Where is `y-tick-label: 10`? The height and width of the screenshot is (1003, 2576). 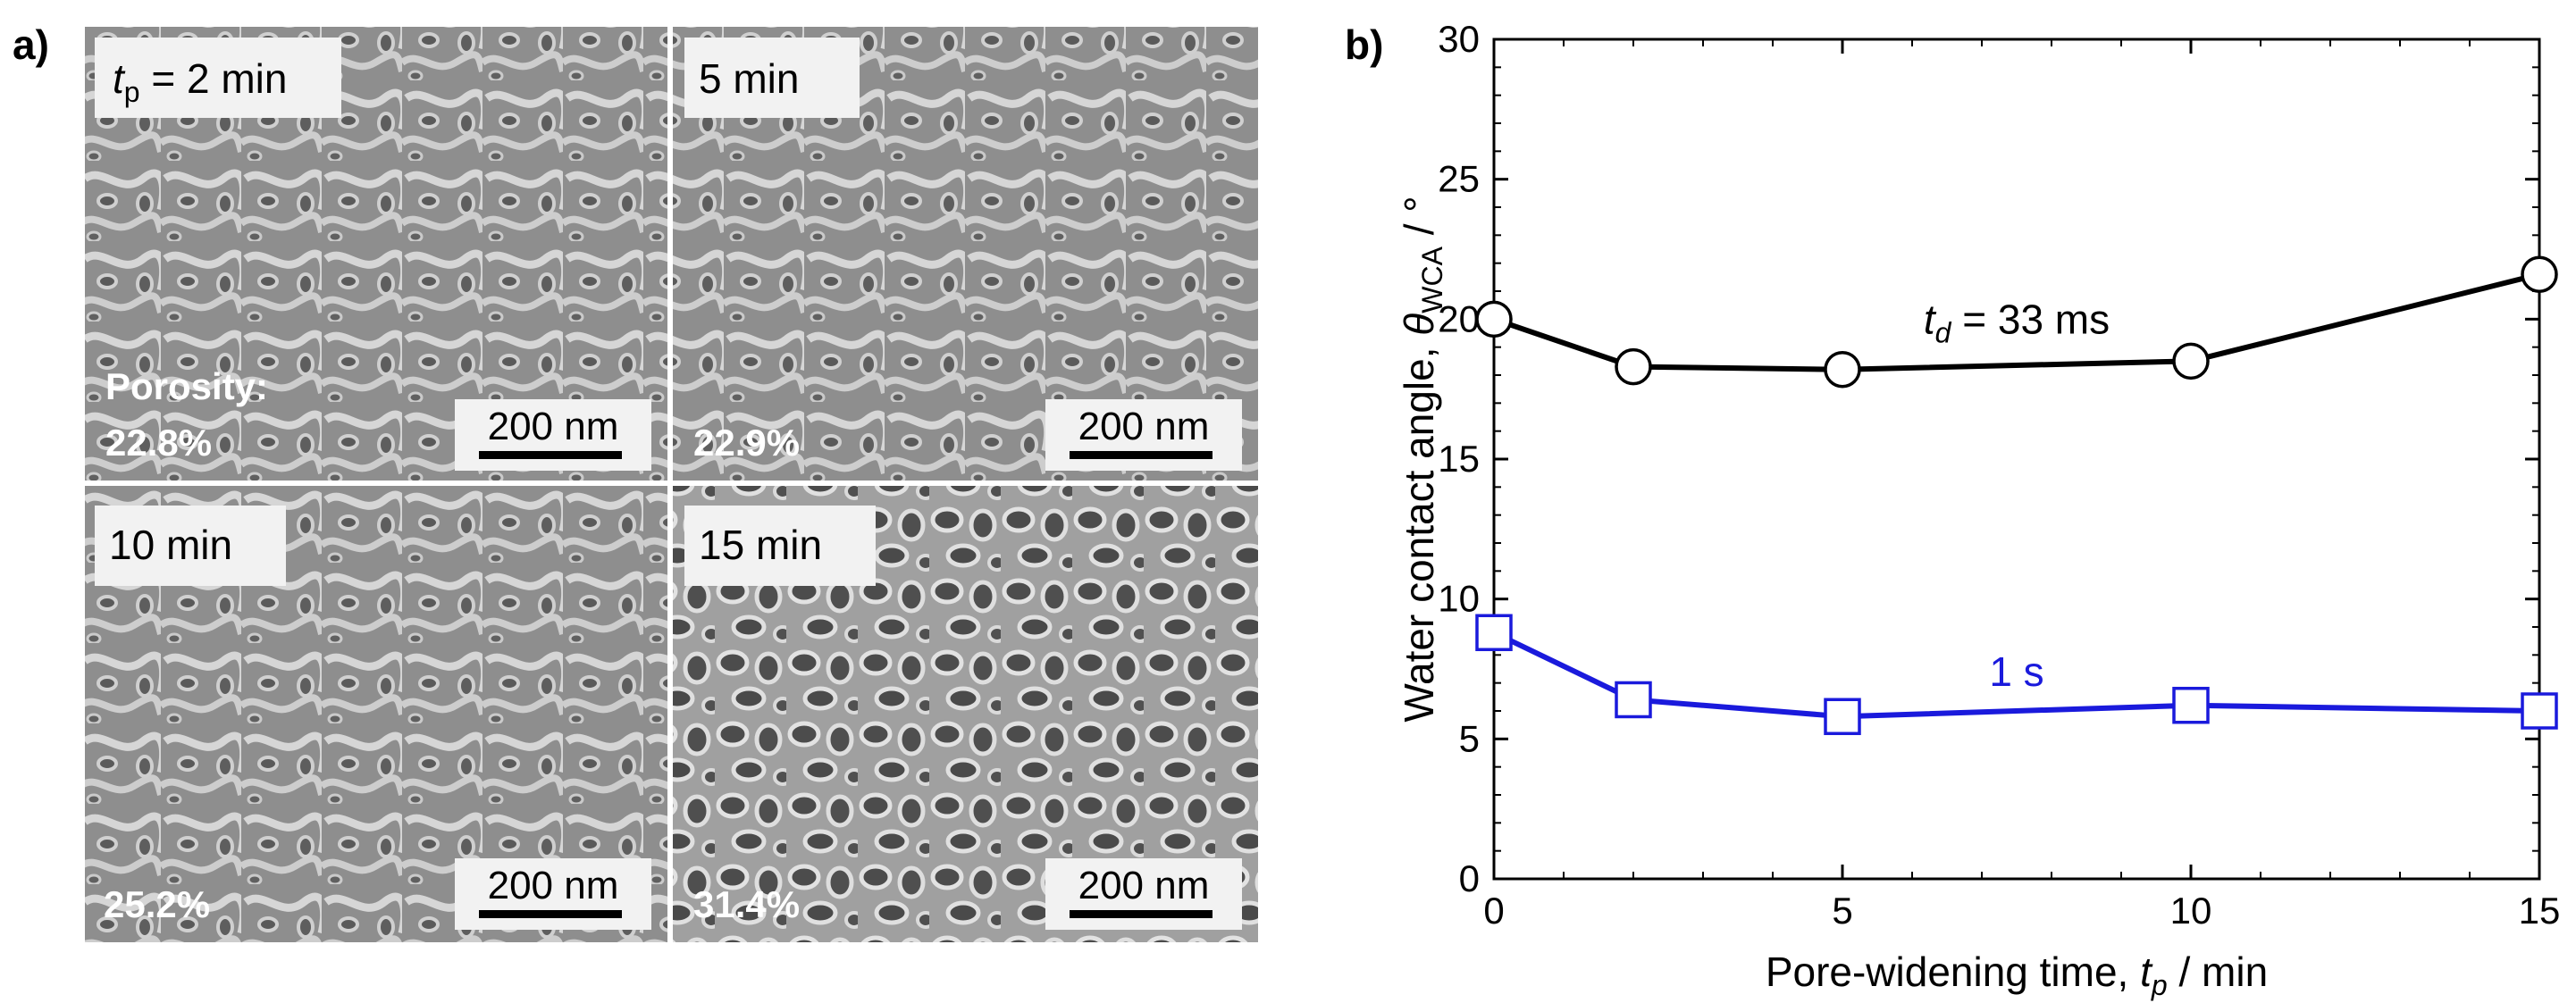 y-tick-label: 10 is located at coordinates (1459, 599).